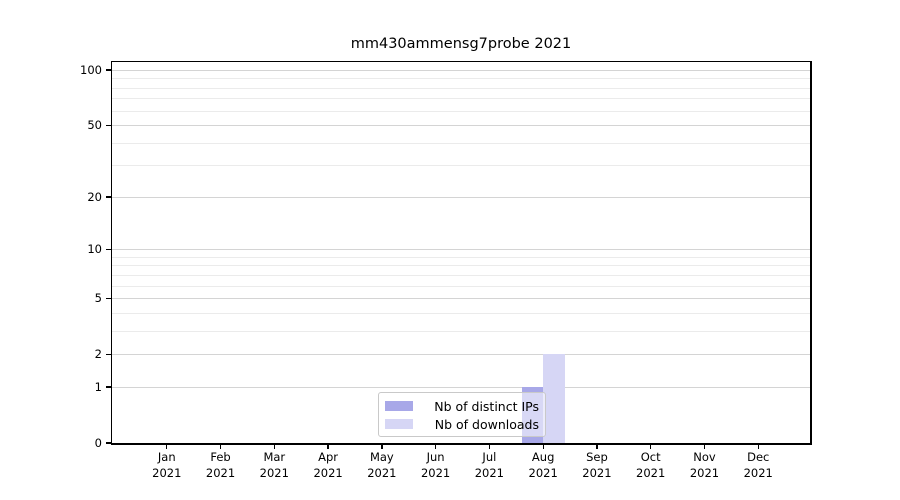 The width and height of the screenshot is (900, 500). I want to click on legend: Nb of distinct IPs Nb of downloads, so click(462, 414).